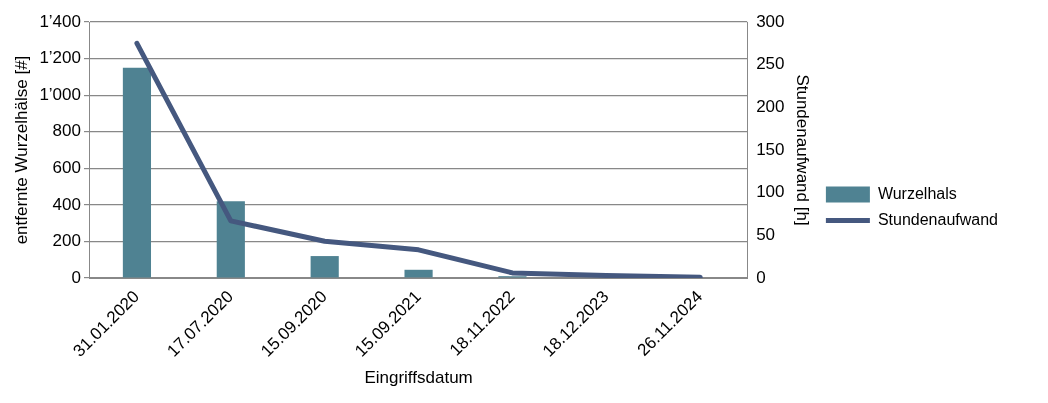  What do you see at coordinates (60, 58) in the screenshot?
I see `y-tick-label: 1’200` at bounding box center [60, 58].